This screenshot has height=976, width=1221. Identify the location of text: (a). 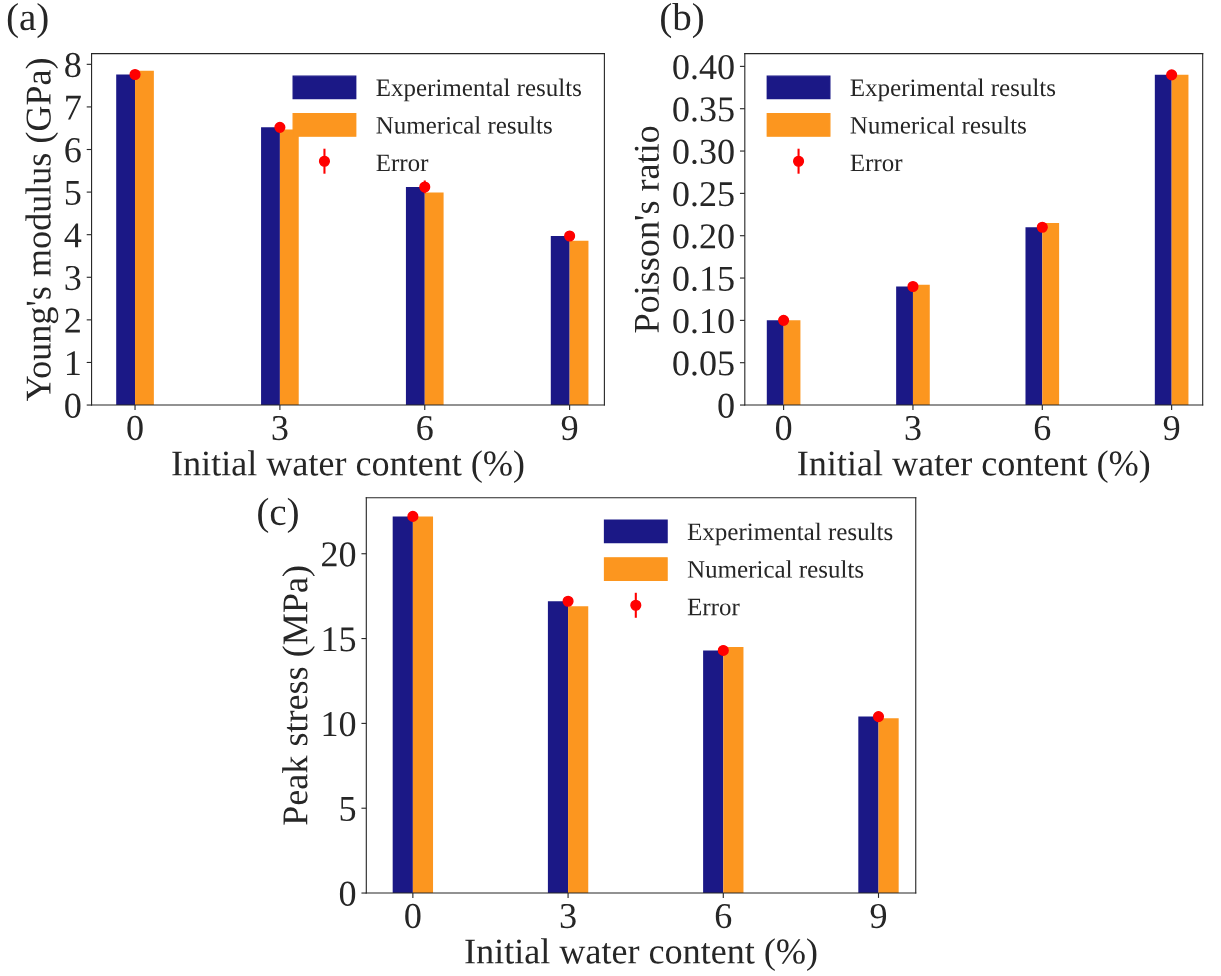
(27, 20).